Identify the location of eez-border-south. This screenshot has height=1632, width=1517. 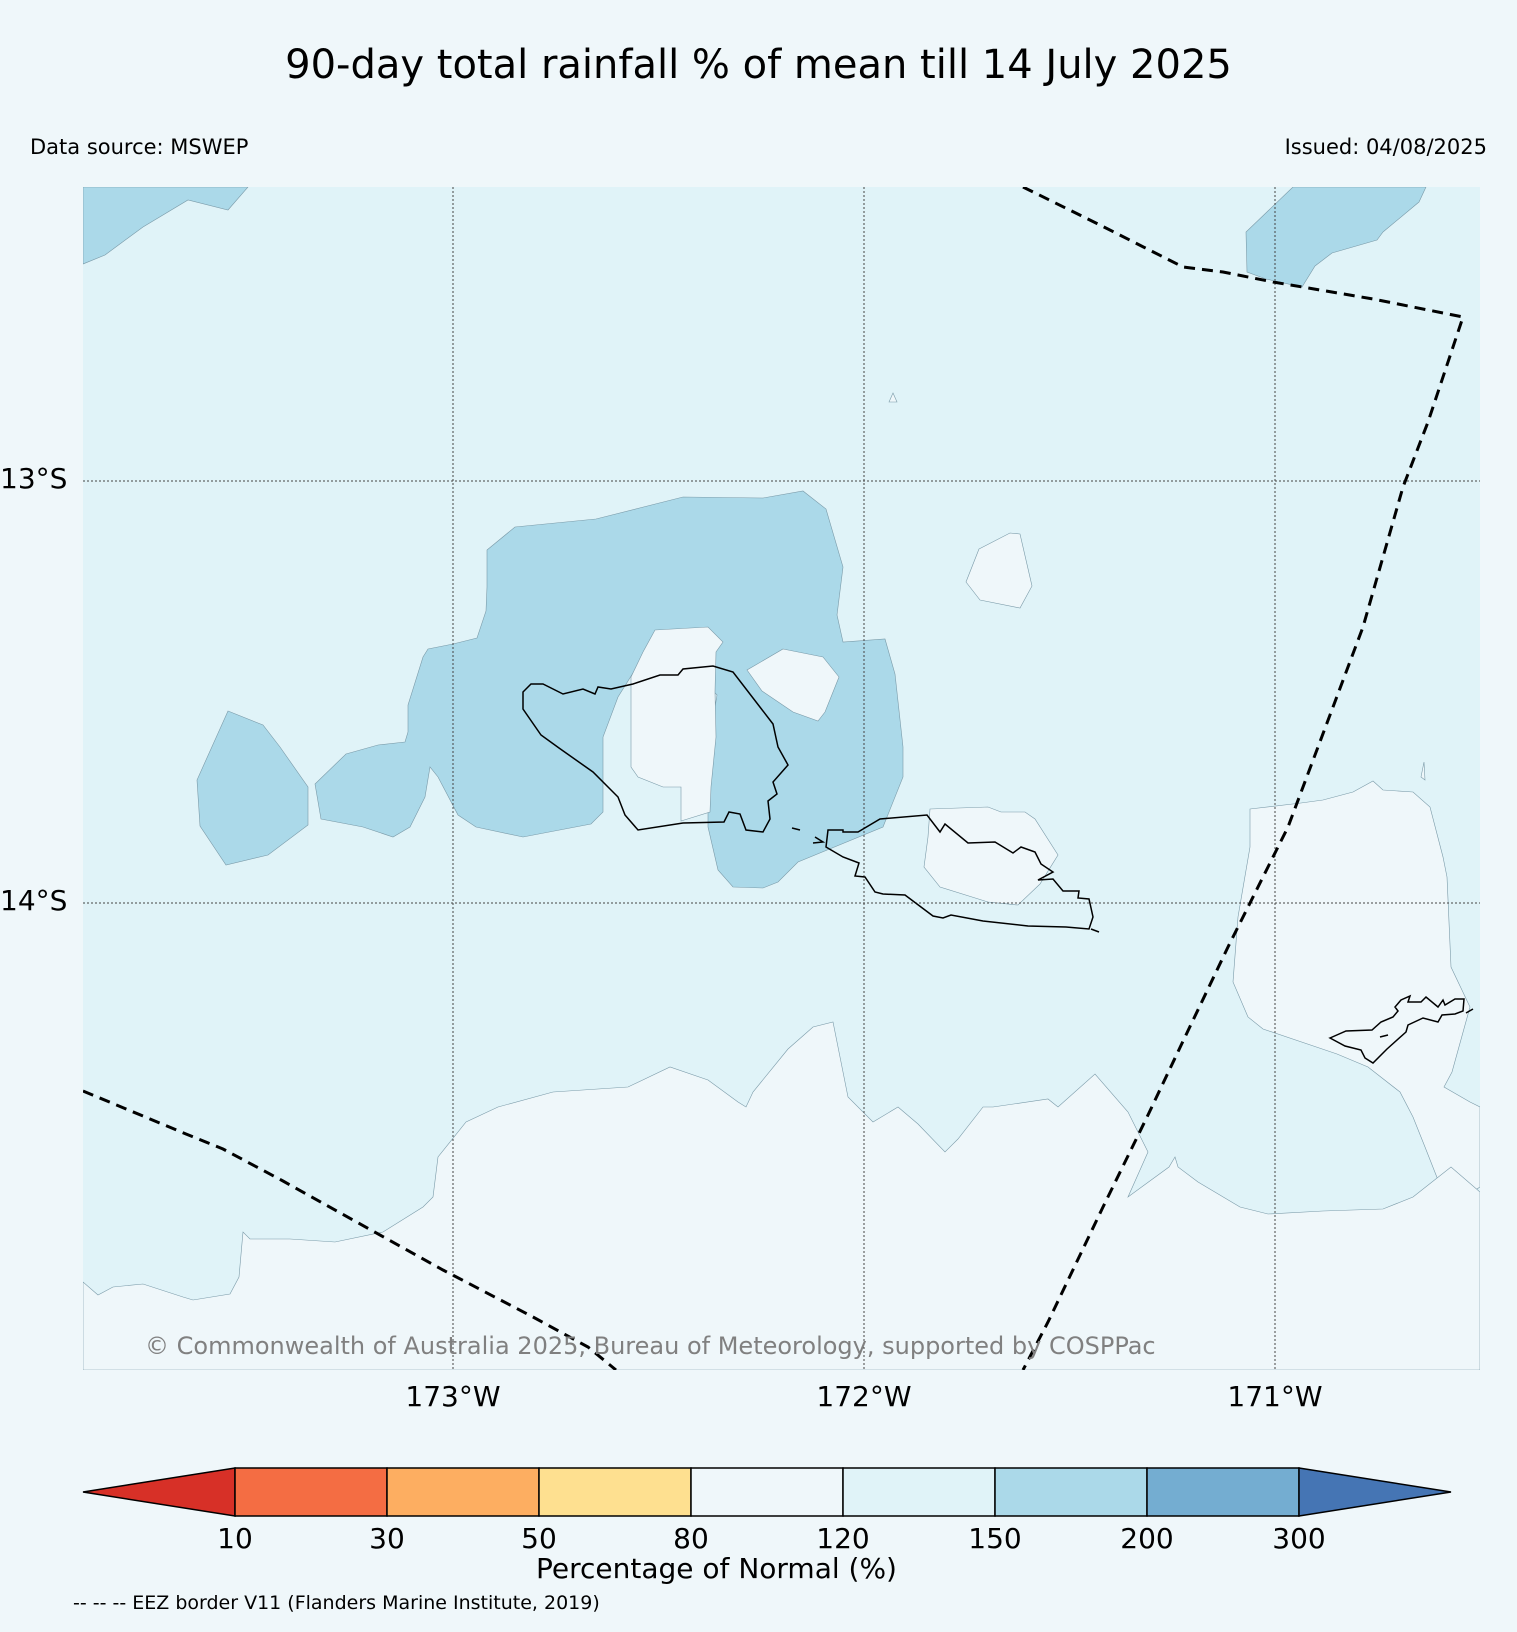
(350, 1229).